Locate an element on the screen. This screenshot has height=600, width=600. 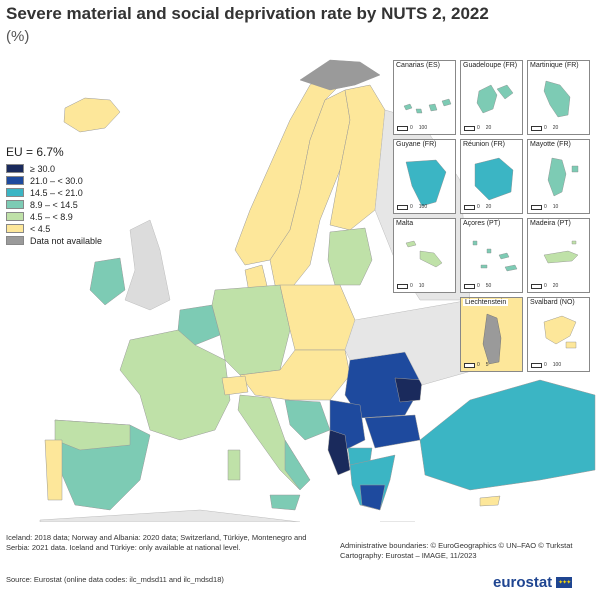
legend-item: 21.0 – < 30.0 is located at coordinates (54, 180).